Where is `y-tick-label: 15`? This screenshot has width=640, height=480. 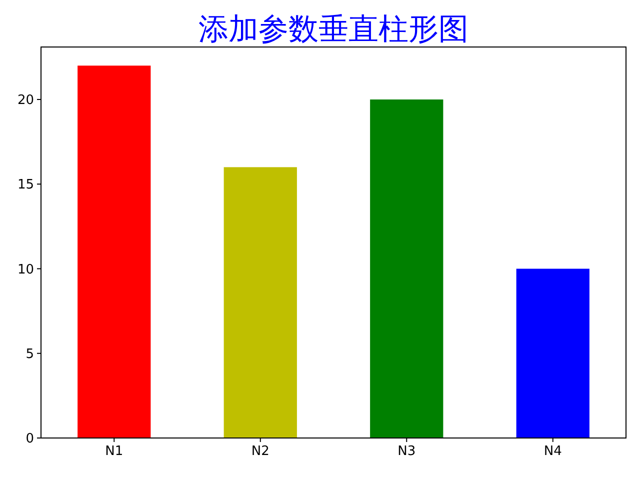 y-tick-label: 15 is located at coordinates (25, 185).